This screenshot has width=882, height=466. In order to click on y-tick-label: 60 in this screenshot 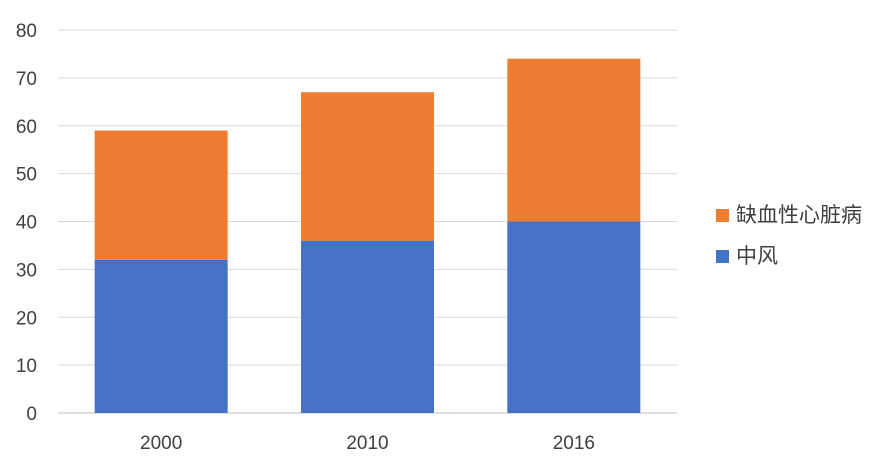, I will do `click(26, 127)`.